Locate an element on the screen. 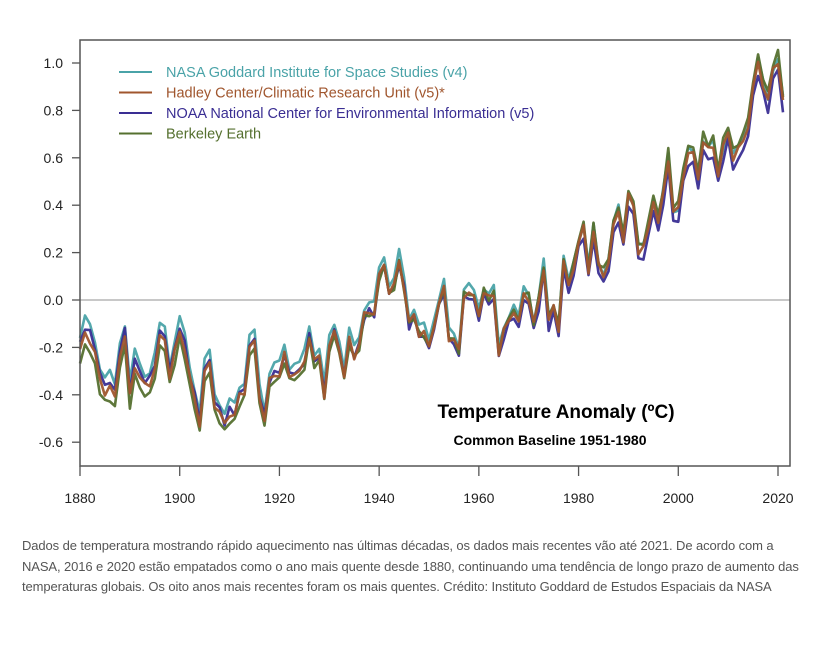 The image size is (829, 652). x-tick-label: 2020 is located at coordinates (777, 498).